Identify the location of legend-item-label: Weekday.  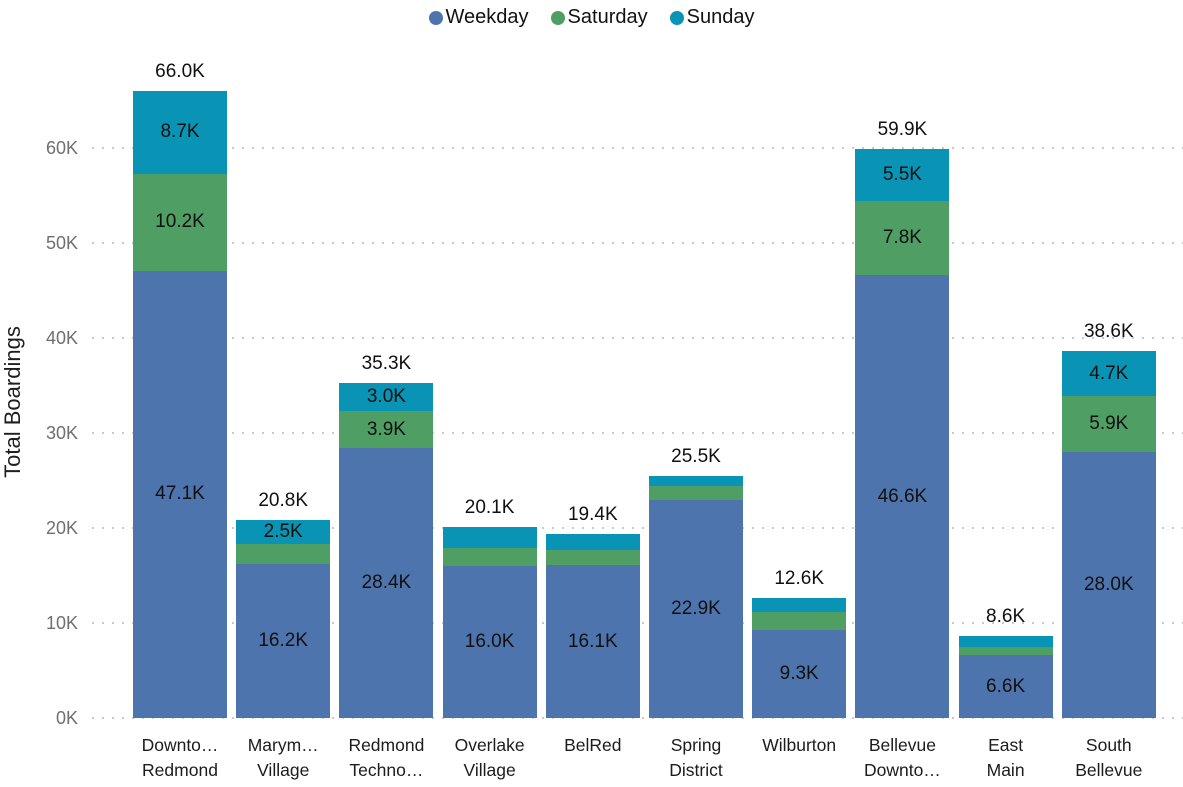
(487, 17).